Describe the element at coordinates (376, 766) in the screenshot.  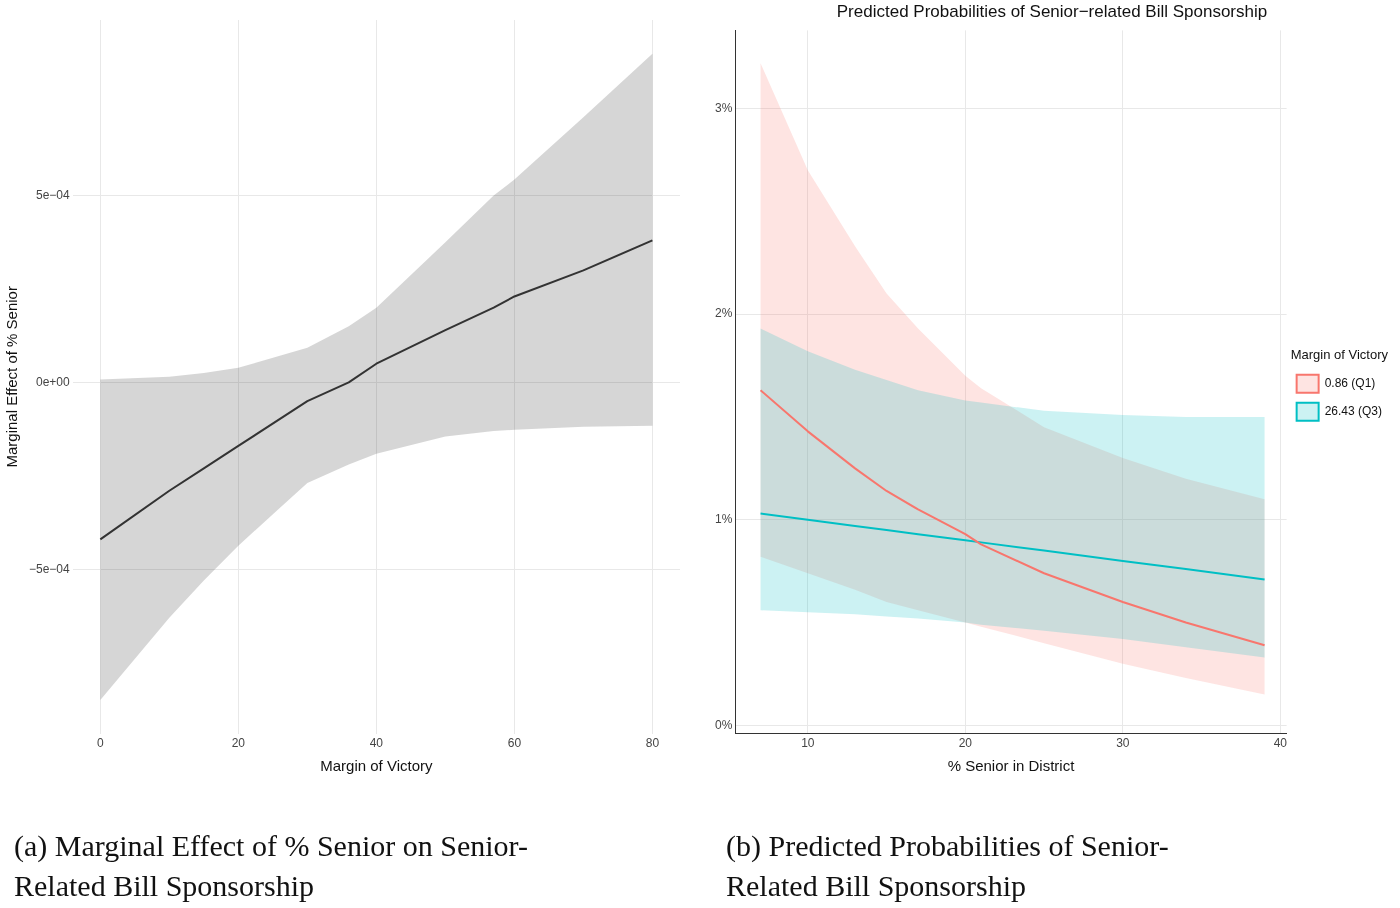
I see `x-axis-title: Margin of Victory` at that location.